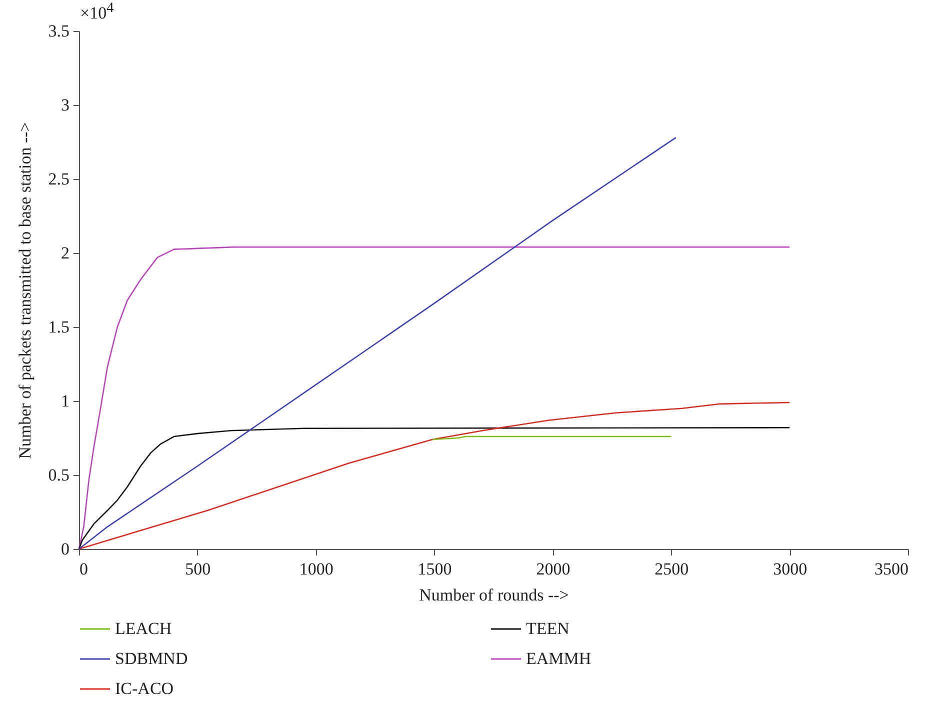 This screenshot has width=933, height=713. I want to click on x-tick-label: 500, so click(198, 569).